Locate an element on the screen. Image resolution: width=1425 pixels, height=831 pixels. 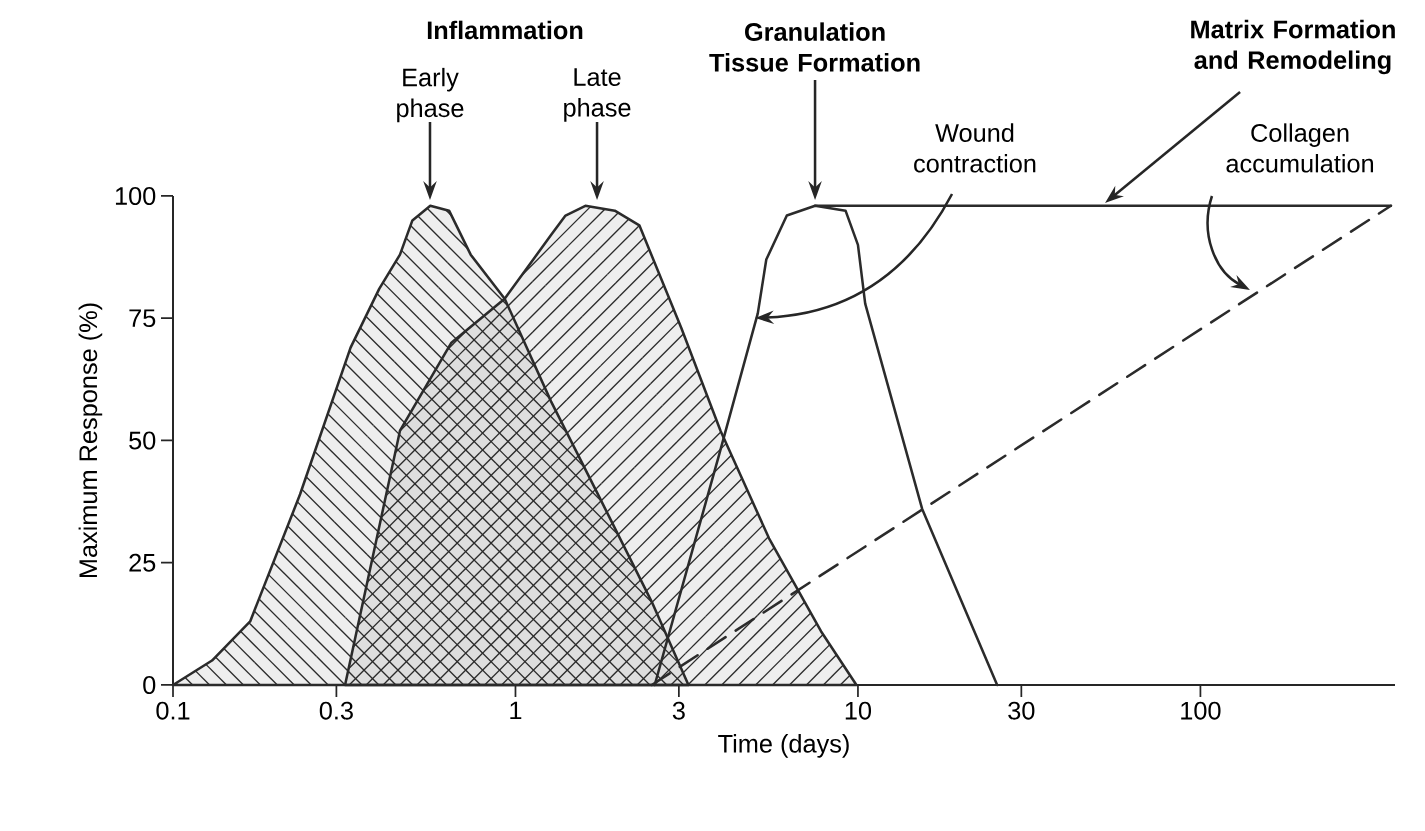
text: Inflammation is located at coordinates (505, 30).